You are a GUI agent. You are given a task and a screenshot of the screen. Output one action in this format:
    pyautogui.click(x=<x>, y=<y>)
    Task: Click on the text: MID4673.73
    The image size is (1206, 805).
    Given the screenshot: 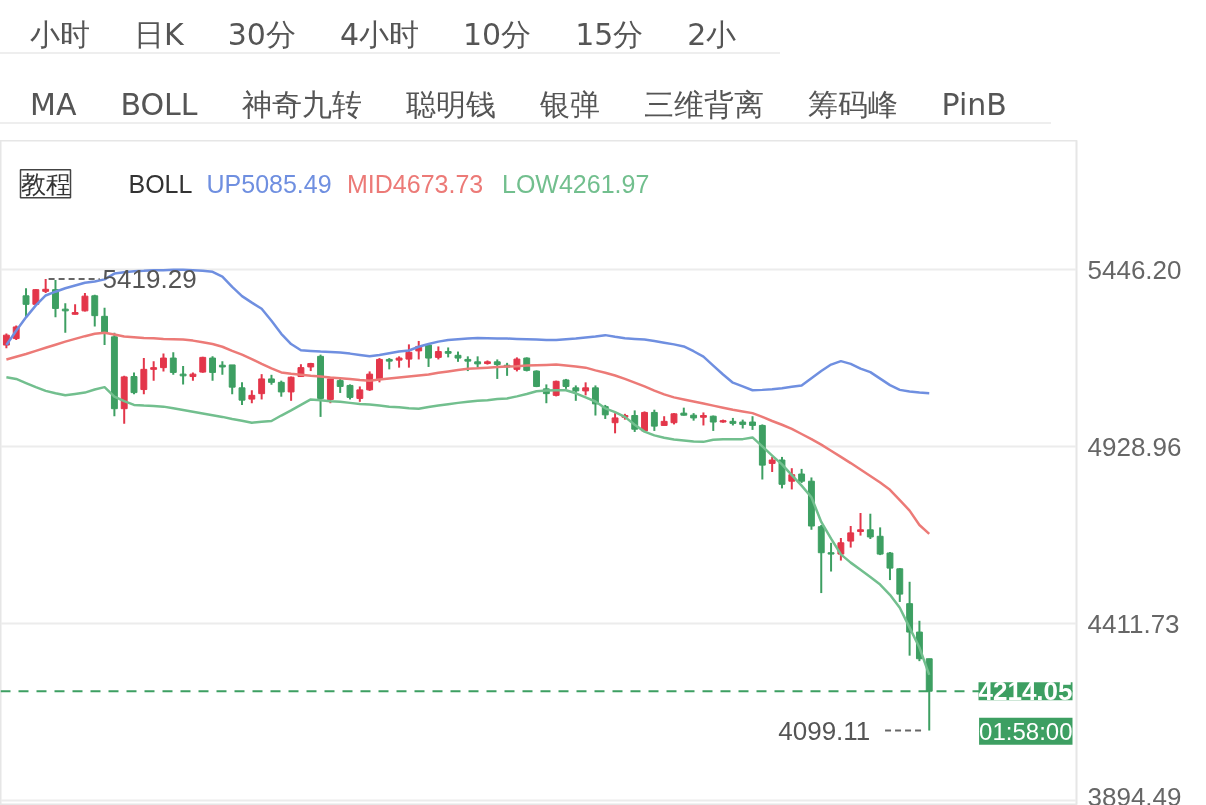 What is the action you would take?
    pyautogui.click(x=415, y=183)
    